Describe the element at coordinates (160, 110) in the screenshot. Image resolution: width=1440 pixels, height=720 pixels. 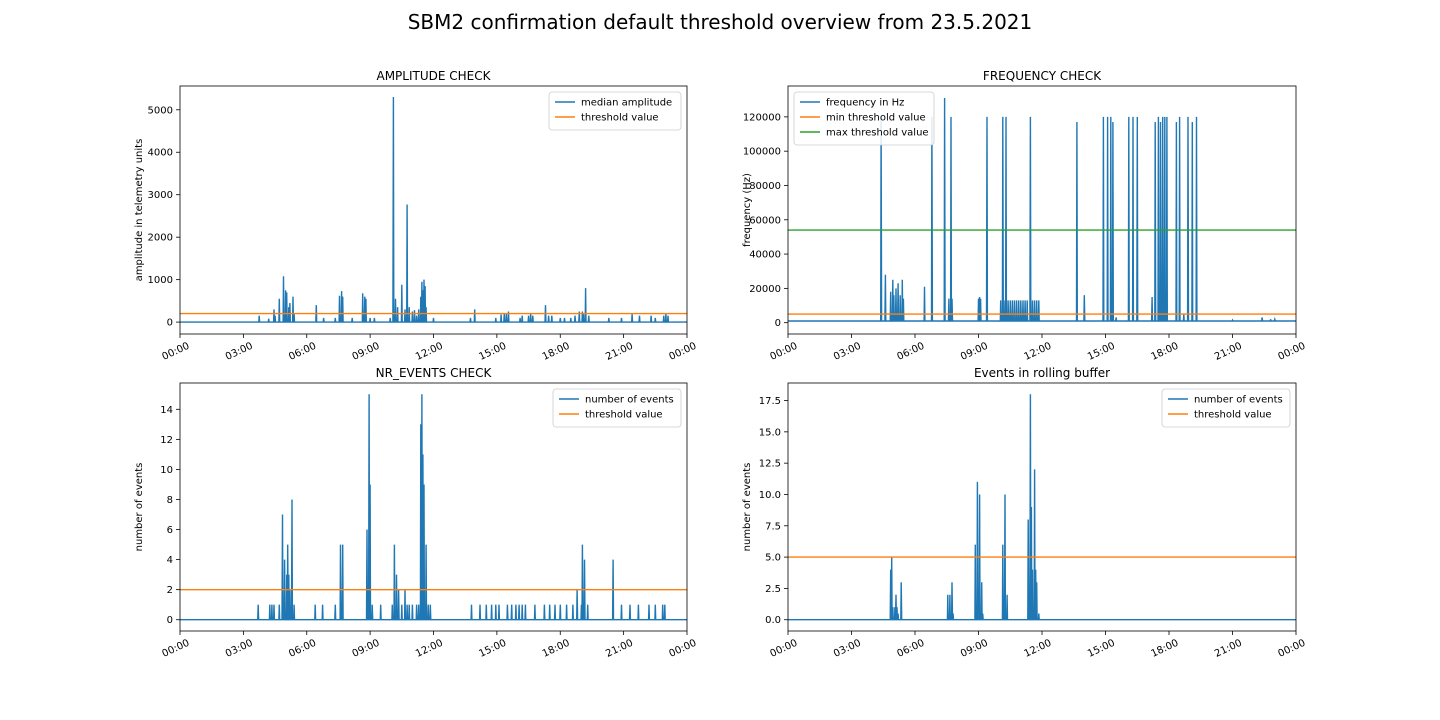
I see `y-tick-label: 5000` at that location.